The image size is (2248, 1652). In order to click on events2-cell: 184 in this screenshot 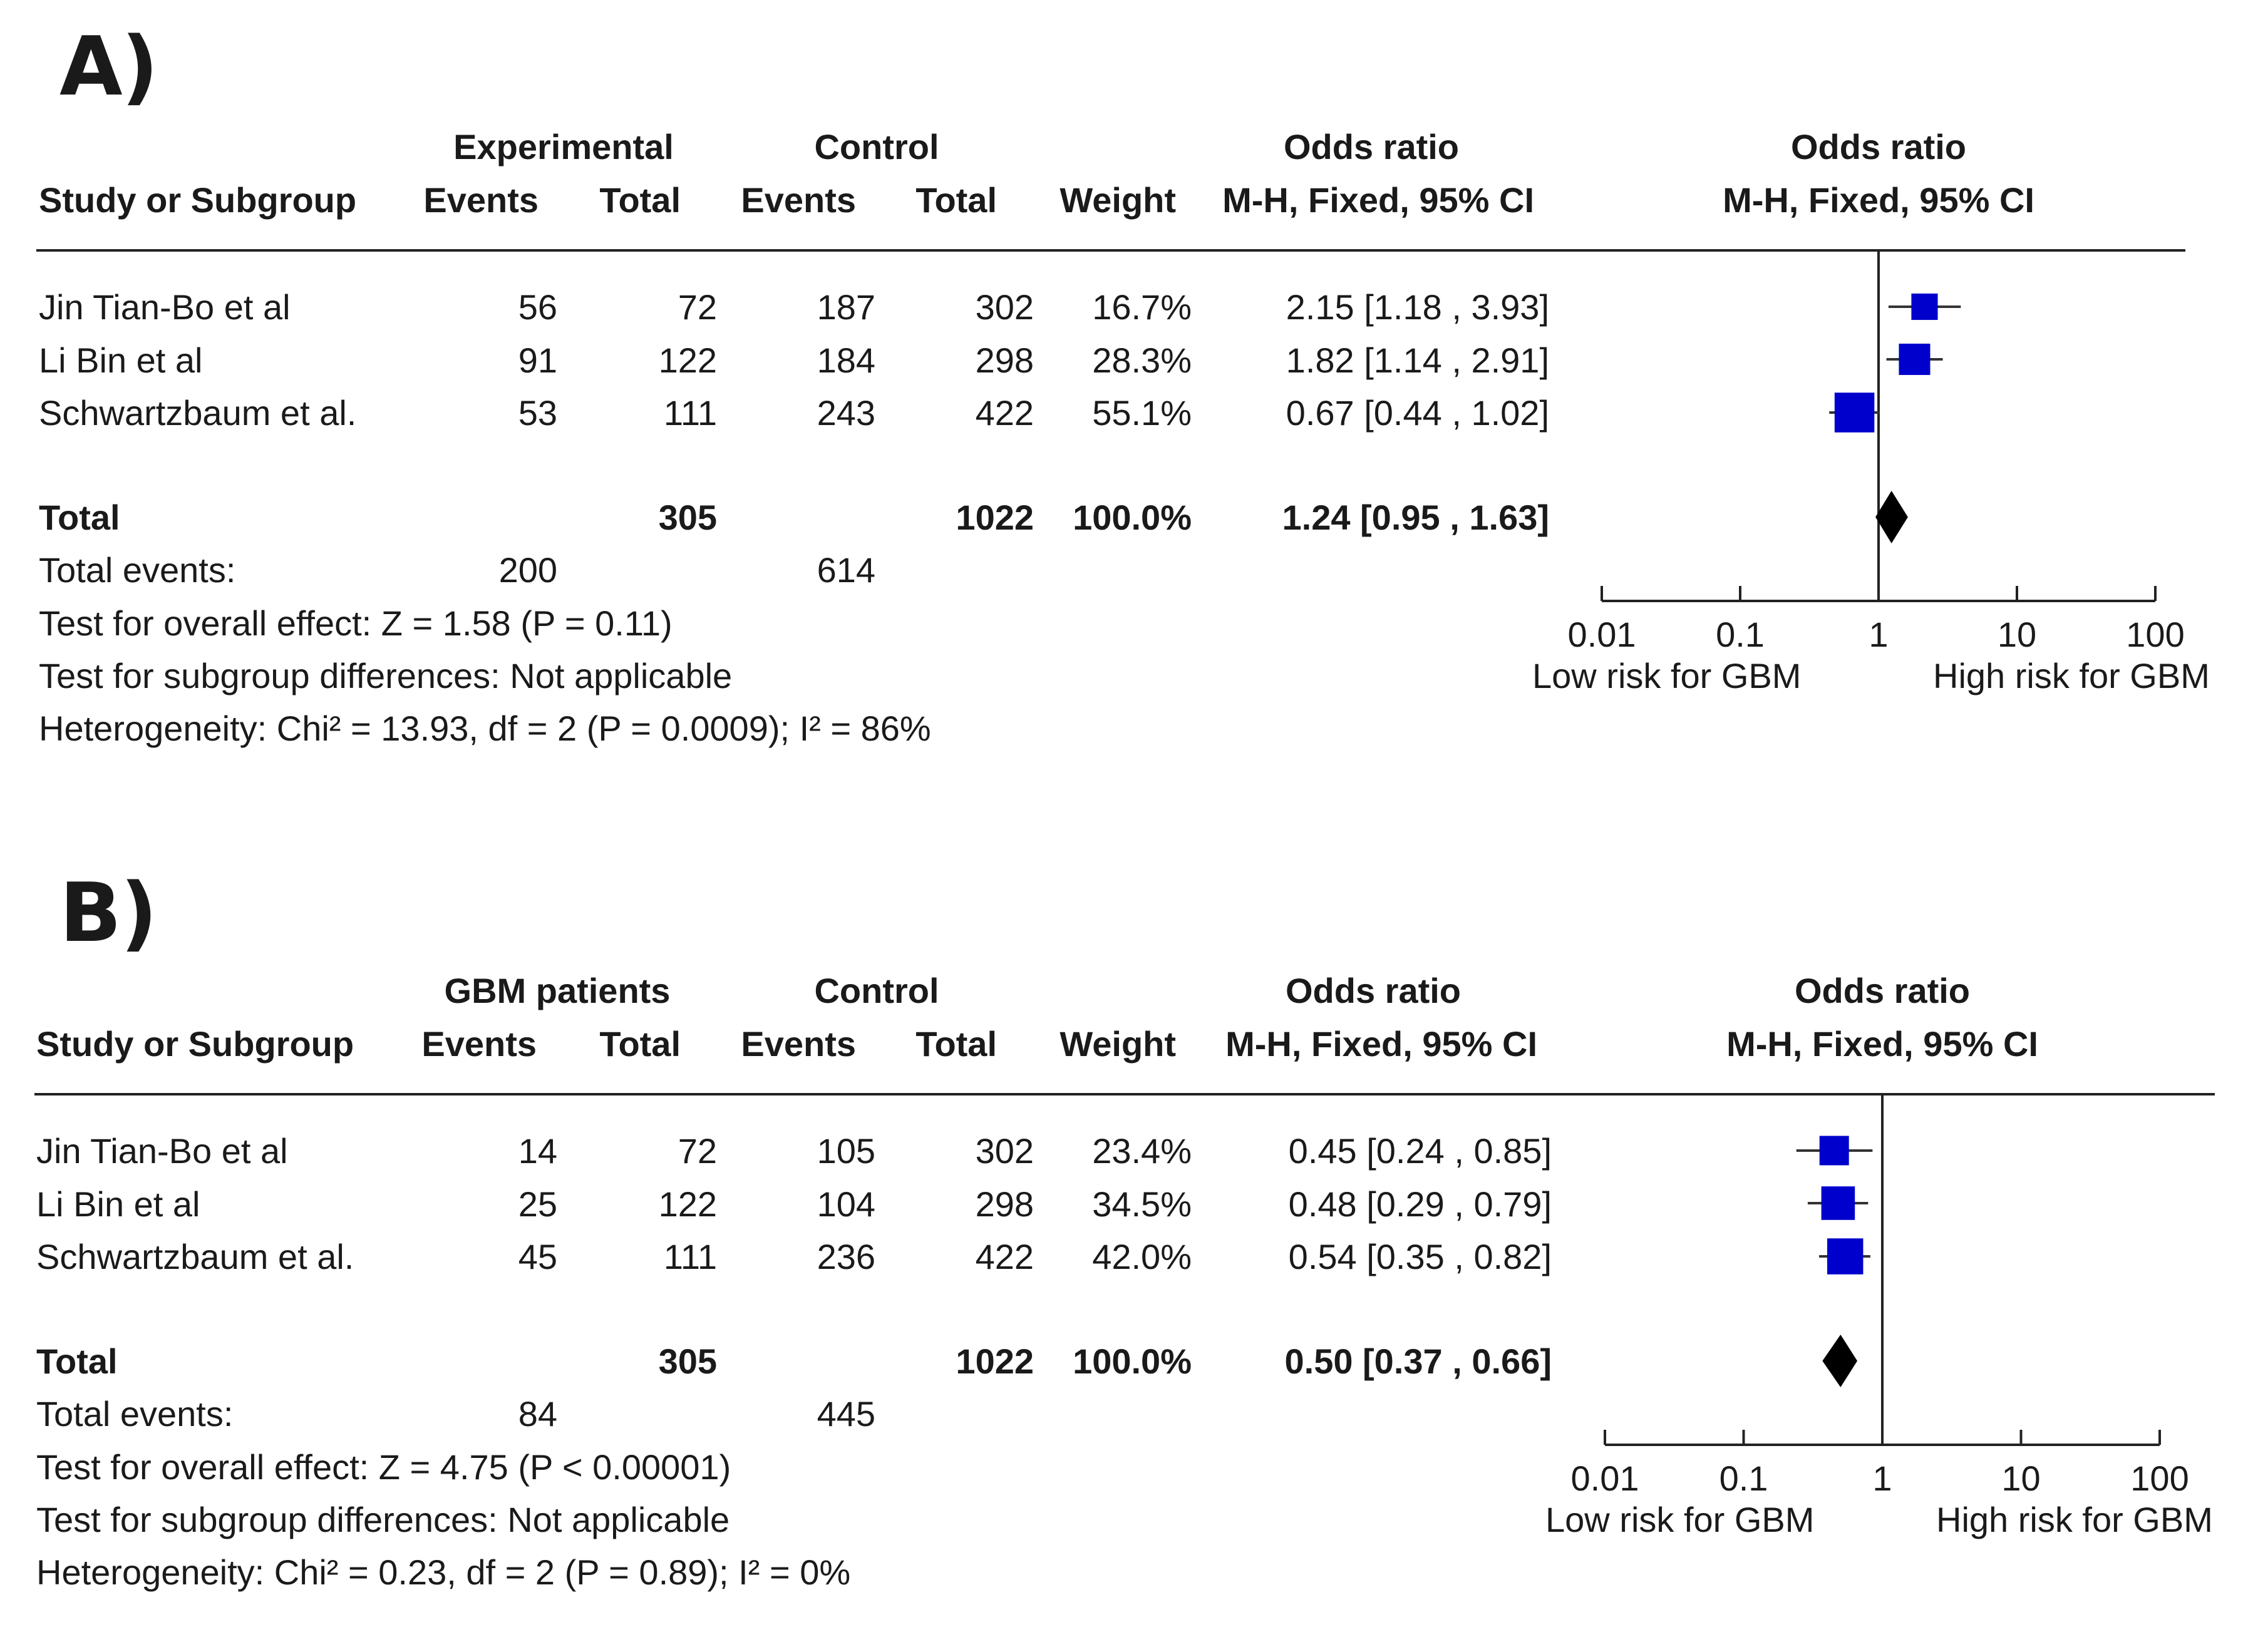, I will do `click(846, 360)`.